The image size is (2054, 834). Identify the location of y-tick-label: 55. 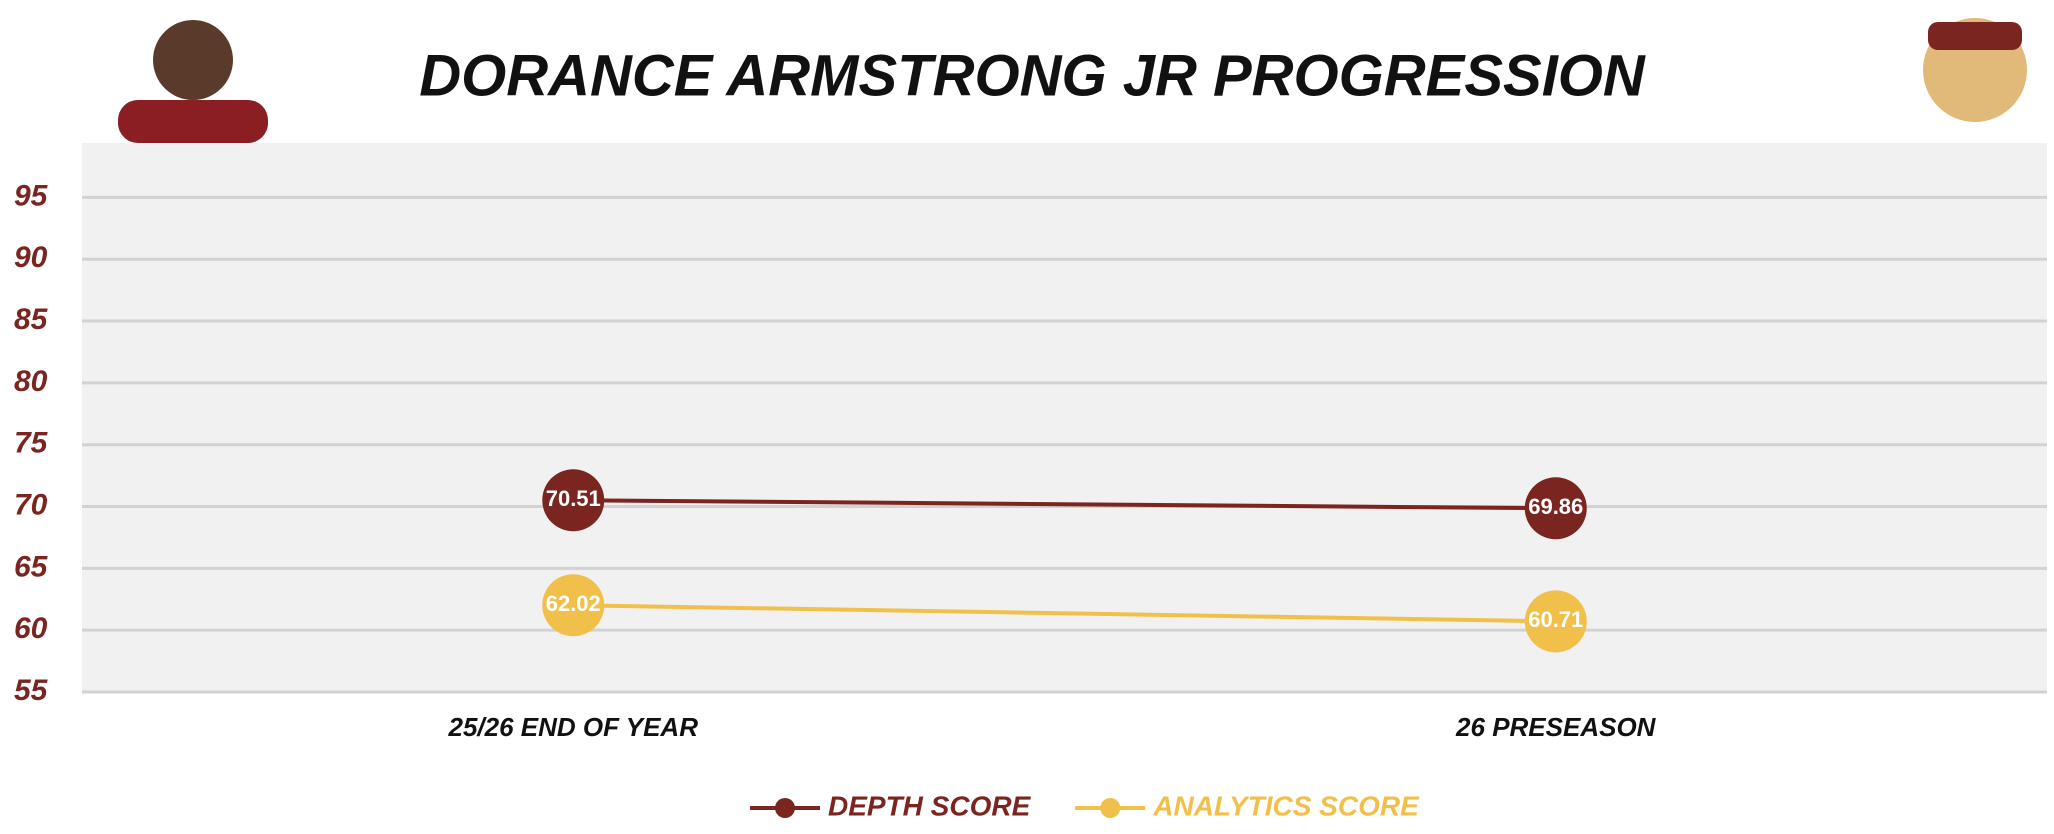
(31, 690).